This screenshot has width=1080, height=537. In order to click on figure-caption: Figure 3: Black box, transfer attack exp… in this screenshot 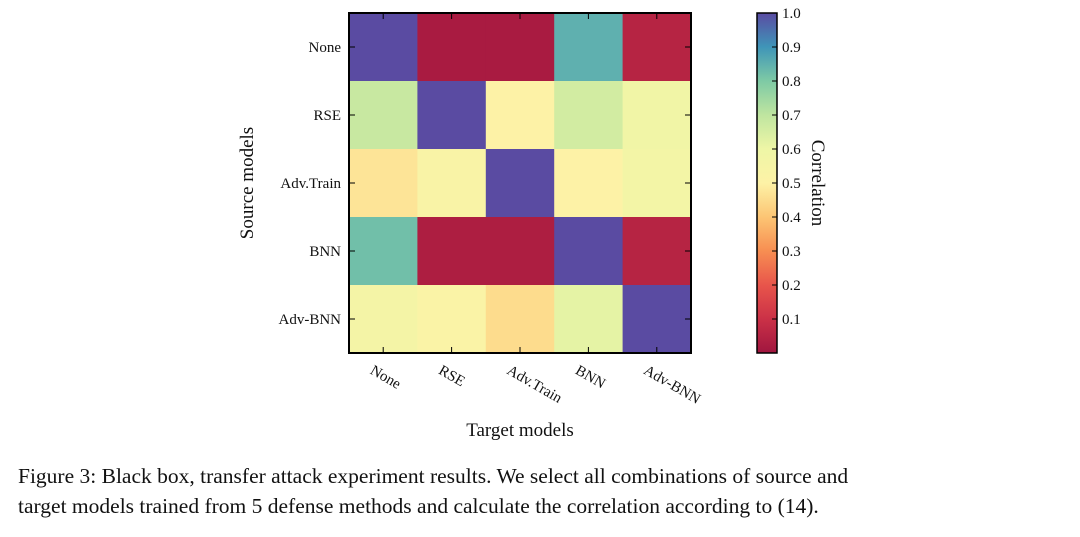, I will do `click(543, 491)`.